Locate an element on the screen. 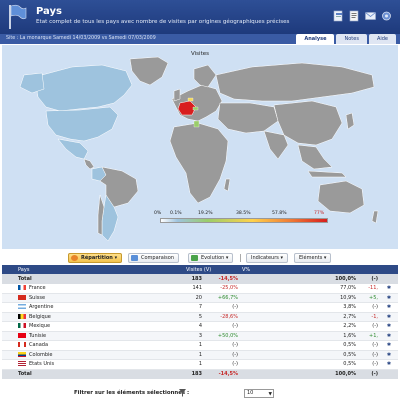  total-mark: (-) is located at coordinates (369, 374).